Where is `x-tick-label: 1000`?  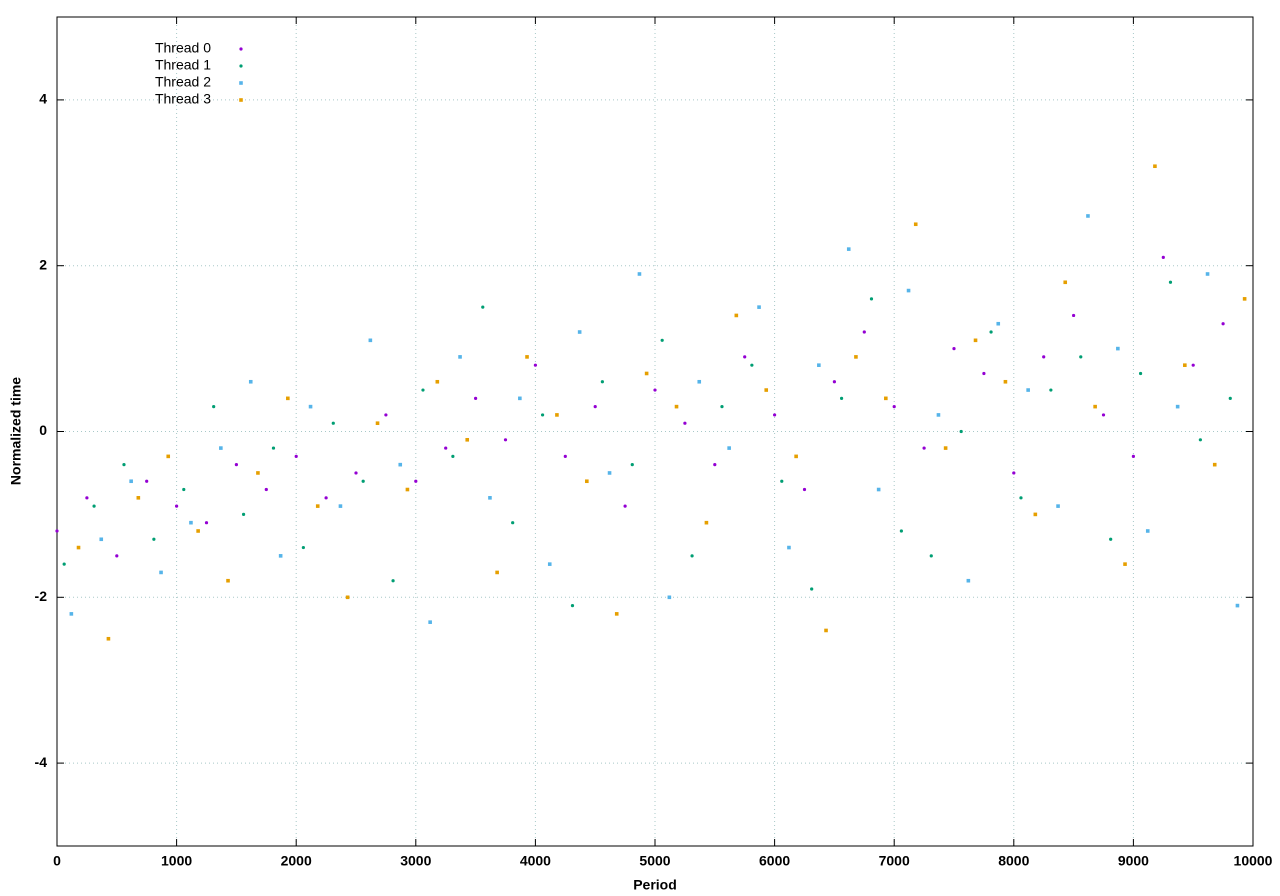 x-tick-label: 1000 is located at coordinates (176, 861).